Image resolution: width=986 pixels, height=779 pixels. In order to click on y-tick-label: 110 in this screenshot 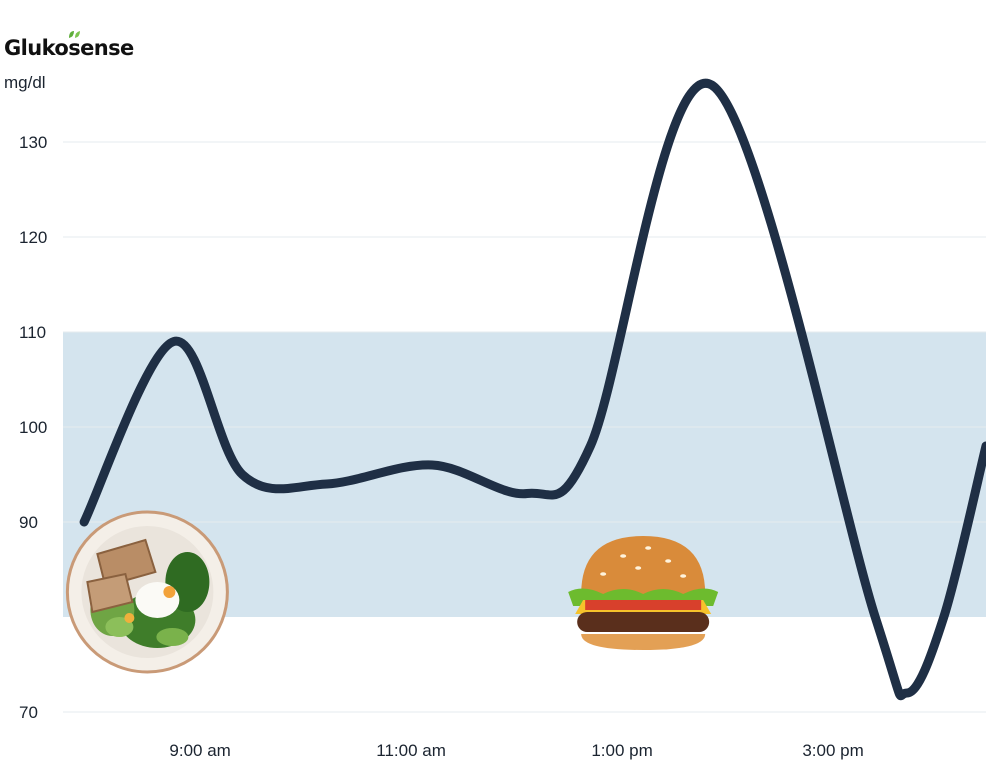, I will do `click(32, 332)`.